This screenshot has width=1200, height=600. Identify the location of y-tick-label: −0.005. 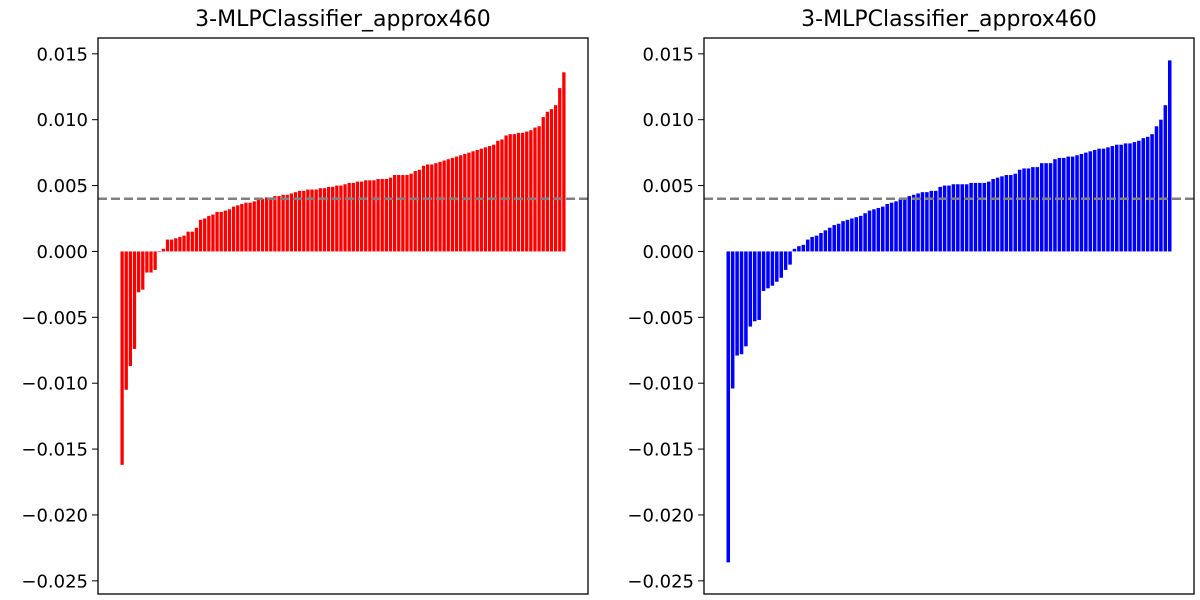
(54, 318).